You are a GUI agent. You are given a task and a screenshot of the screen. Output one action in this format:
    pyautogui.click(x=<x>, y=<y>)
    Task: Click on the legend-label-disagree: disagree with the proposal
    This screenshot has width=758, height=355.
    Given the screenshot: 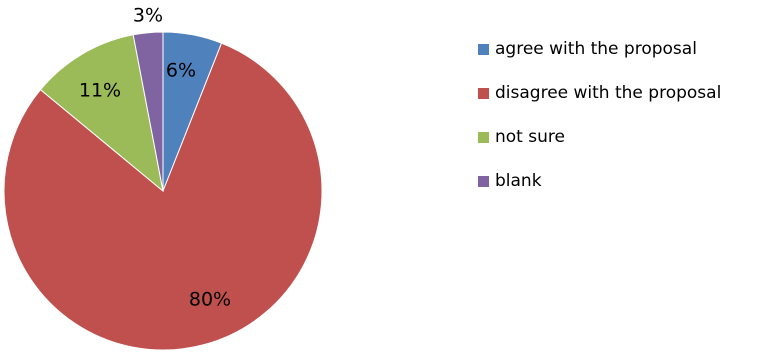 What is the action you would take?
    pyautogui.click(x=608, y=93)
    